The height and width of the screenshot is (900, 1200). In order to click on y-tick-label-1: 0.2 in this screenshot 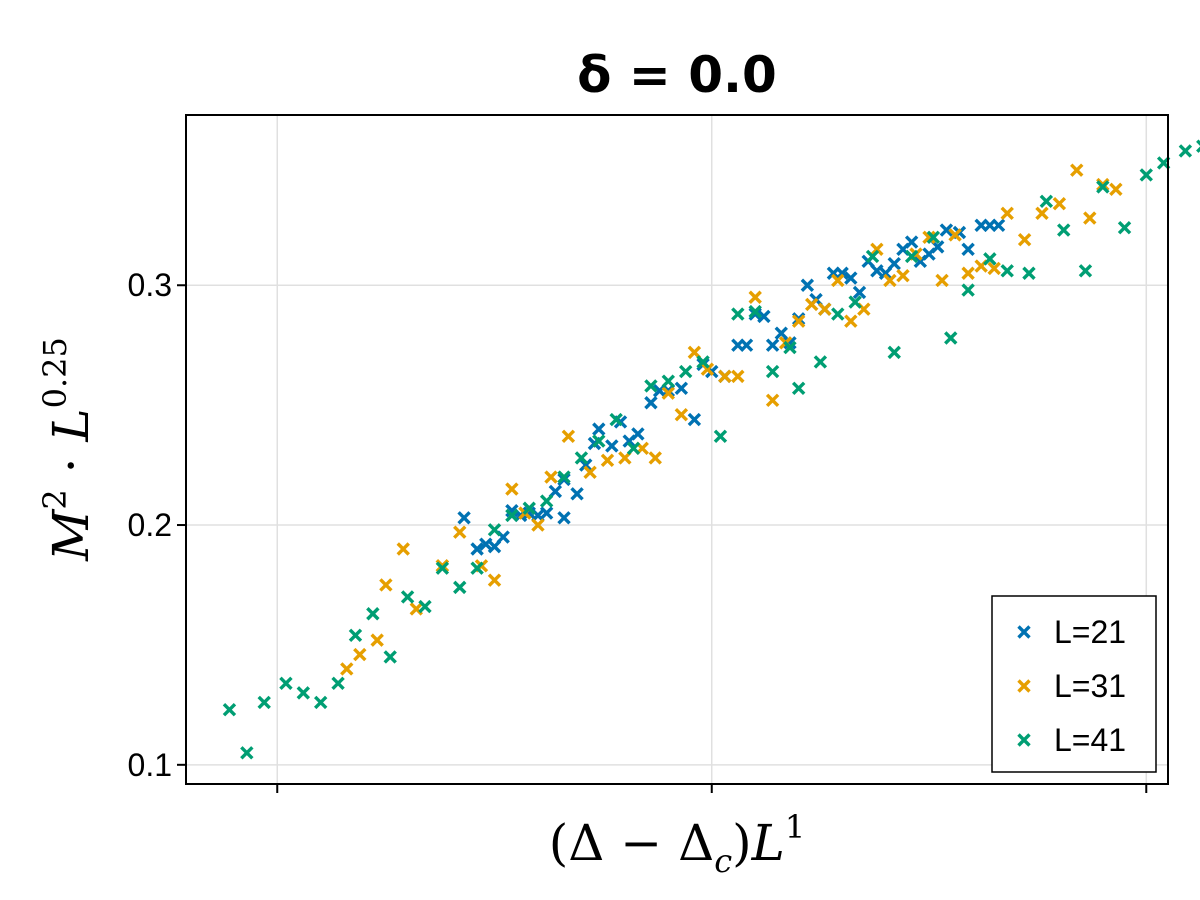, I will do `click(150, 525)`.